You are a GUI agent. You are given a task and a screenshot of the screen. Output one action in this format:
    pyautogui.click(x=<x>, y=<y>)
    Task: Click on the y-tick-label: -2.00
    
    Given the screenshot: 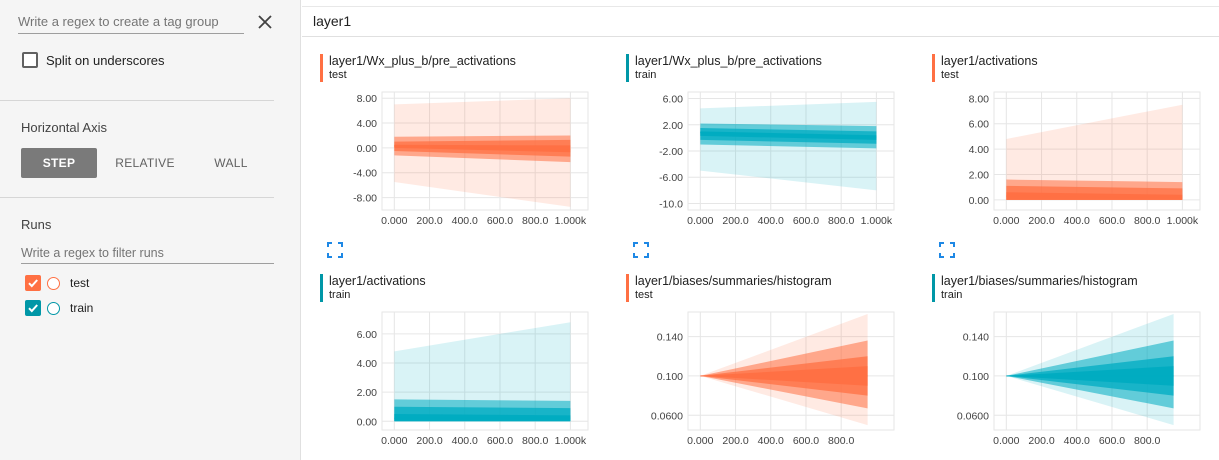 What is the action you would take?
    pyautogui.click(x=671, y=152)
    